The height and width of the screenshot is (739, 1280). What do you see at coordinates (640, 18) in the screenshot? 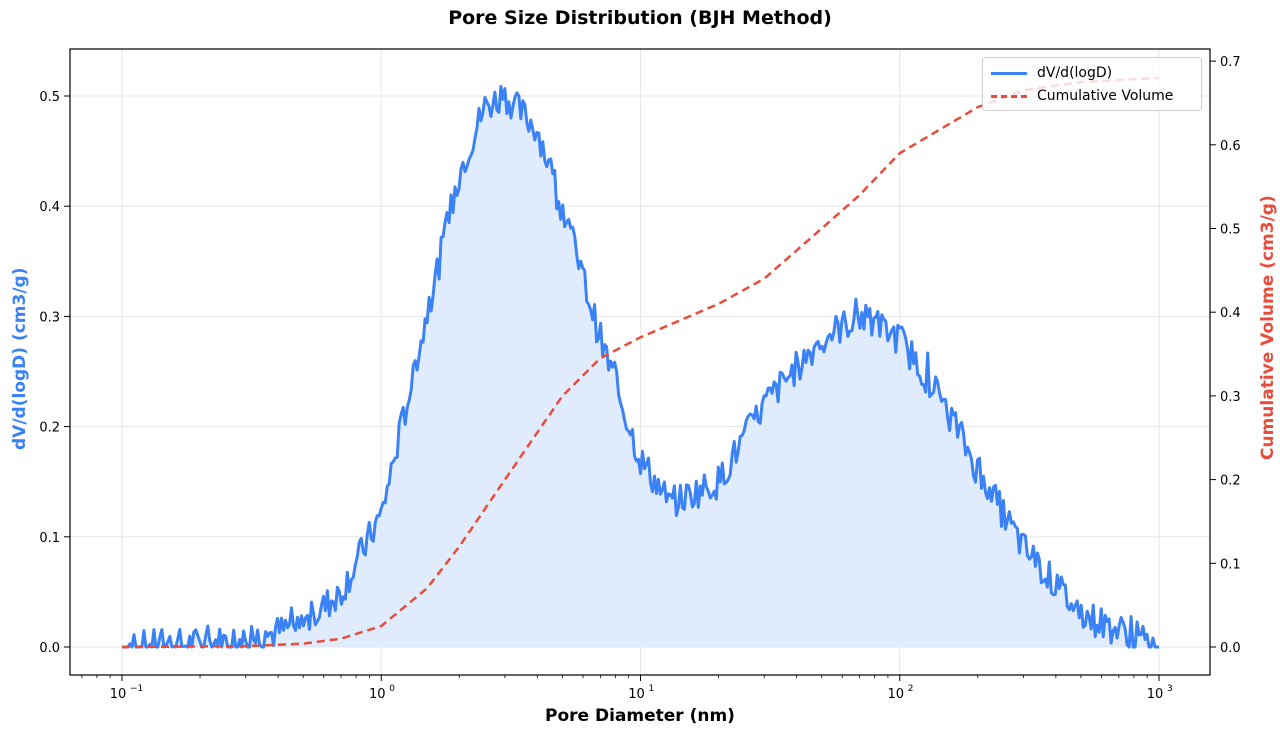
I see `chart-title: Pore Size Distribution (BJH Method)` at bounding box center [640, 18].